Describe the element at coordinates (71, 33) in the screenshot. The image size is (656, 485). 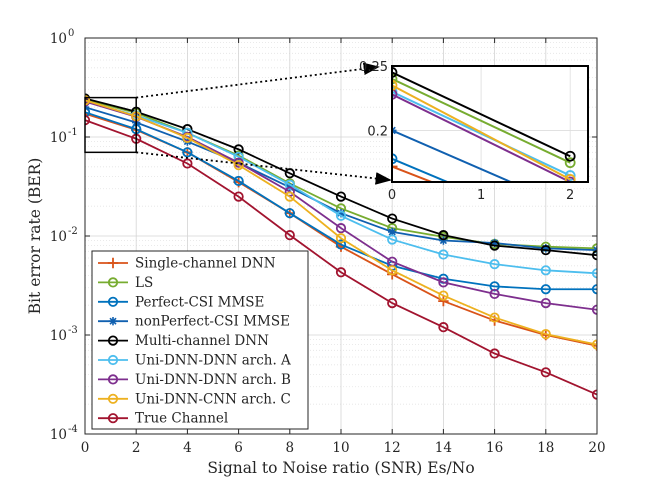
I see `y-tick-exponent: 0` at that location.